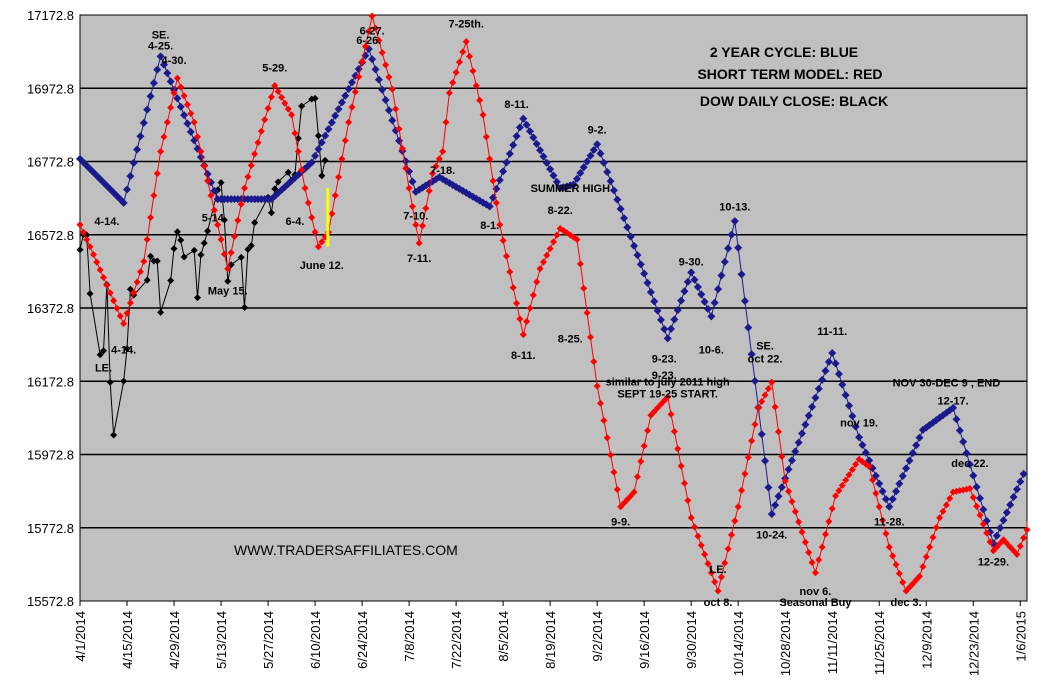 Image resolution: width=1038 pixels, height=691 pixels. I want to click on x-tick-label: 7/22/2014, so click(456, 640).